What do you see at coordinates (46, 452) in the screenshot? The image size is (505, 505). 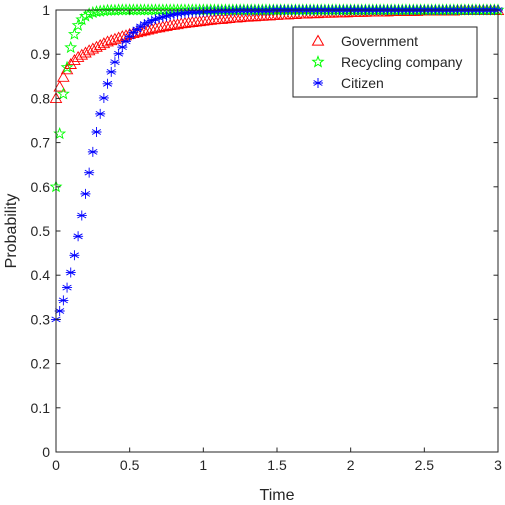 I see `y-tick-label: 0` at bounding box center [46, 452].